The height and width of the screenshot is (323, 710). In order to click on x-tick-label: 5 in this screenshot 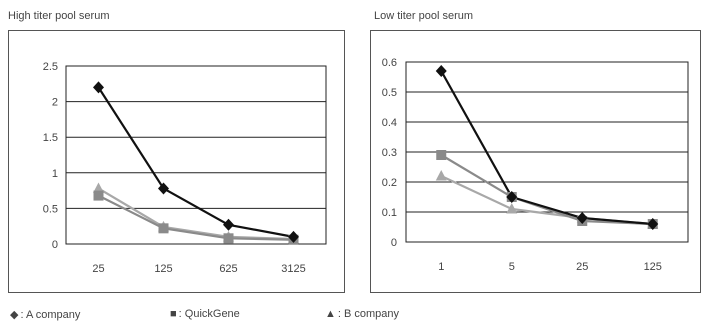, I will do `click(512, 267)`.